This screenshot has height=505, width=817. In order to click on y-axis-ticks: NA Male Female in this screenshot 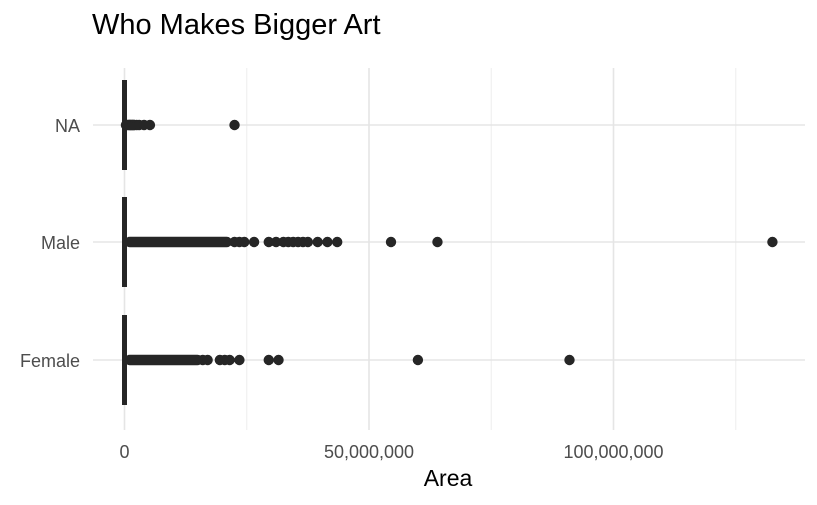, I will do `click(50, 243)`.